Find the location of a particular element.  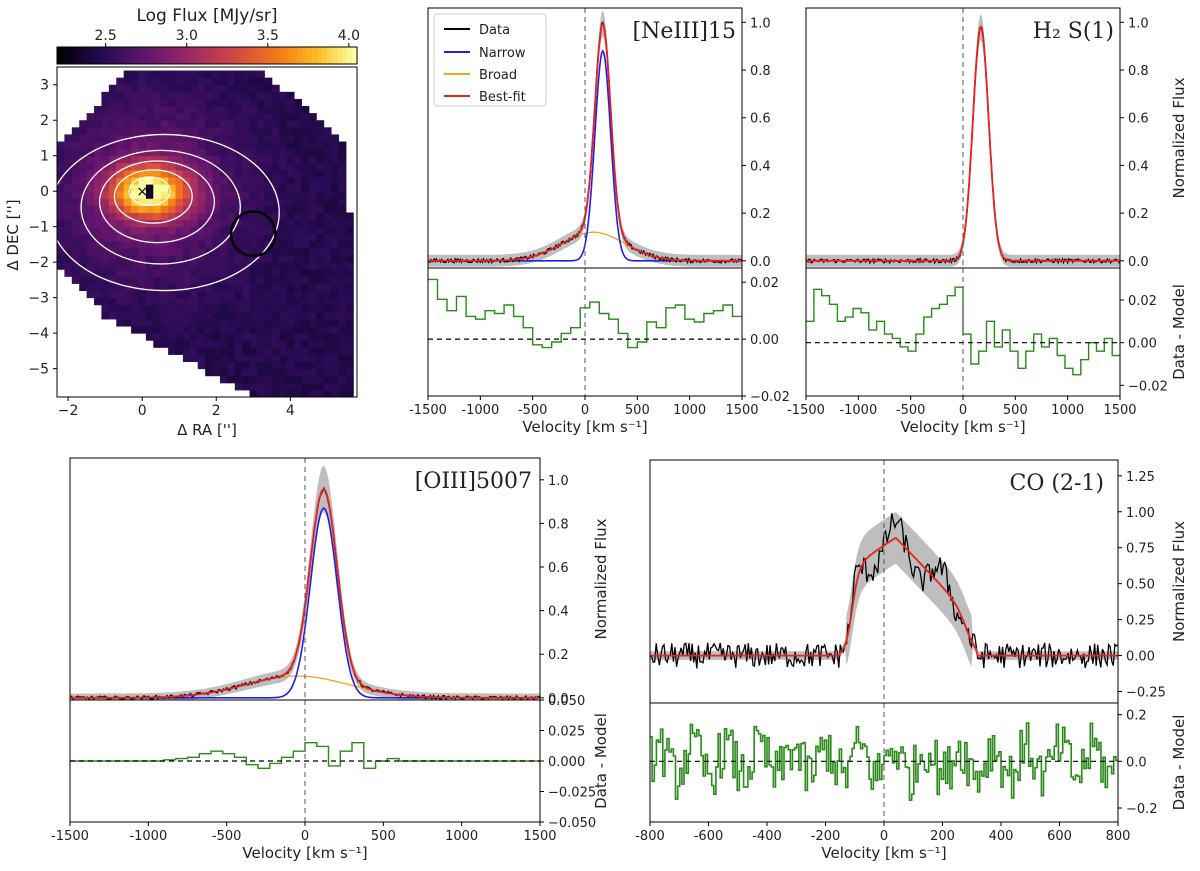

ytick-top-label: 0.25 is located at coordinates (1140, 621).